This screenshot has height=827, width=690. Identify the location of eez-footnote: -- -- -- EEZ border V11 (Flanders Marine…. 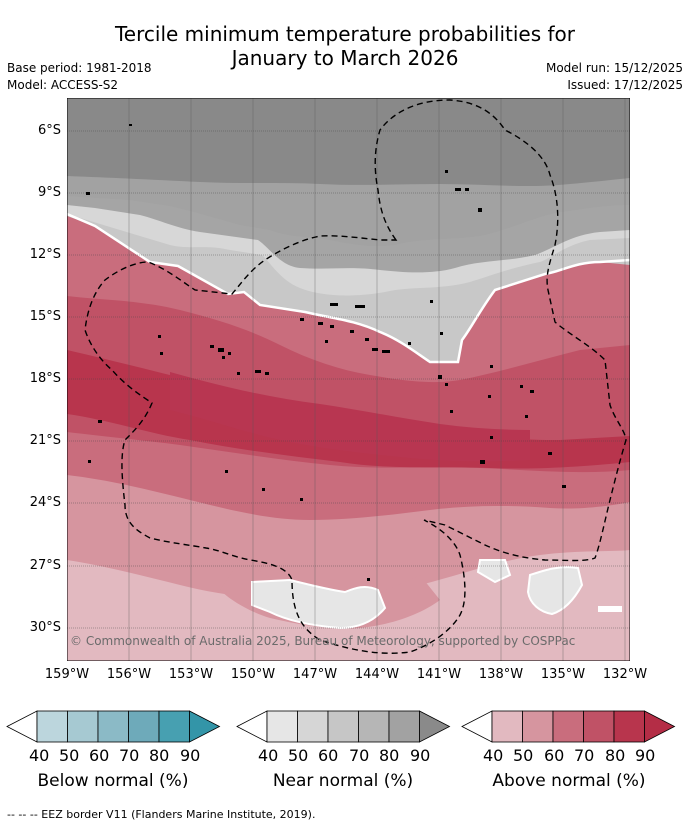
(161, 814).